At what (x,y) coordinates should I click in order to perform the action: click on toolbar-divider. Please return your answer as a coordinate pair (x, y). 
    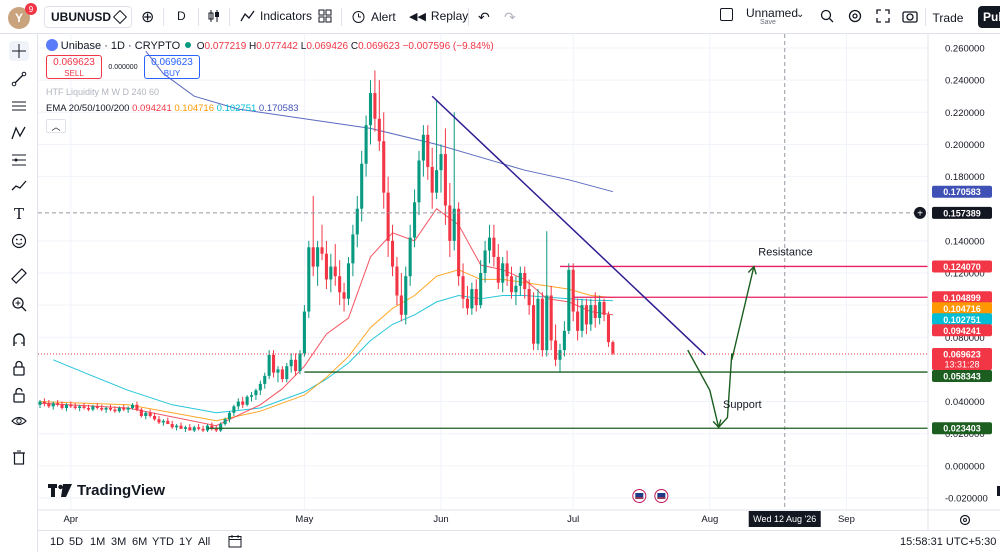
    Looking at the image, I should click on (468, 17).